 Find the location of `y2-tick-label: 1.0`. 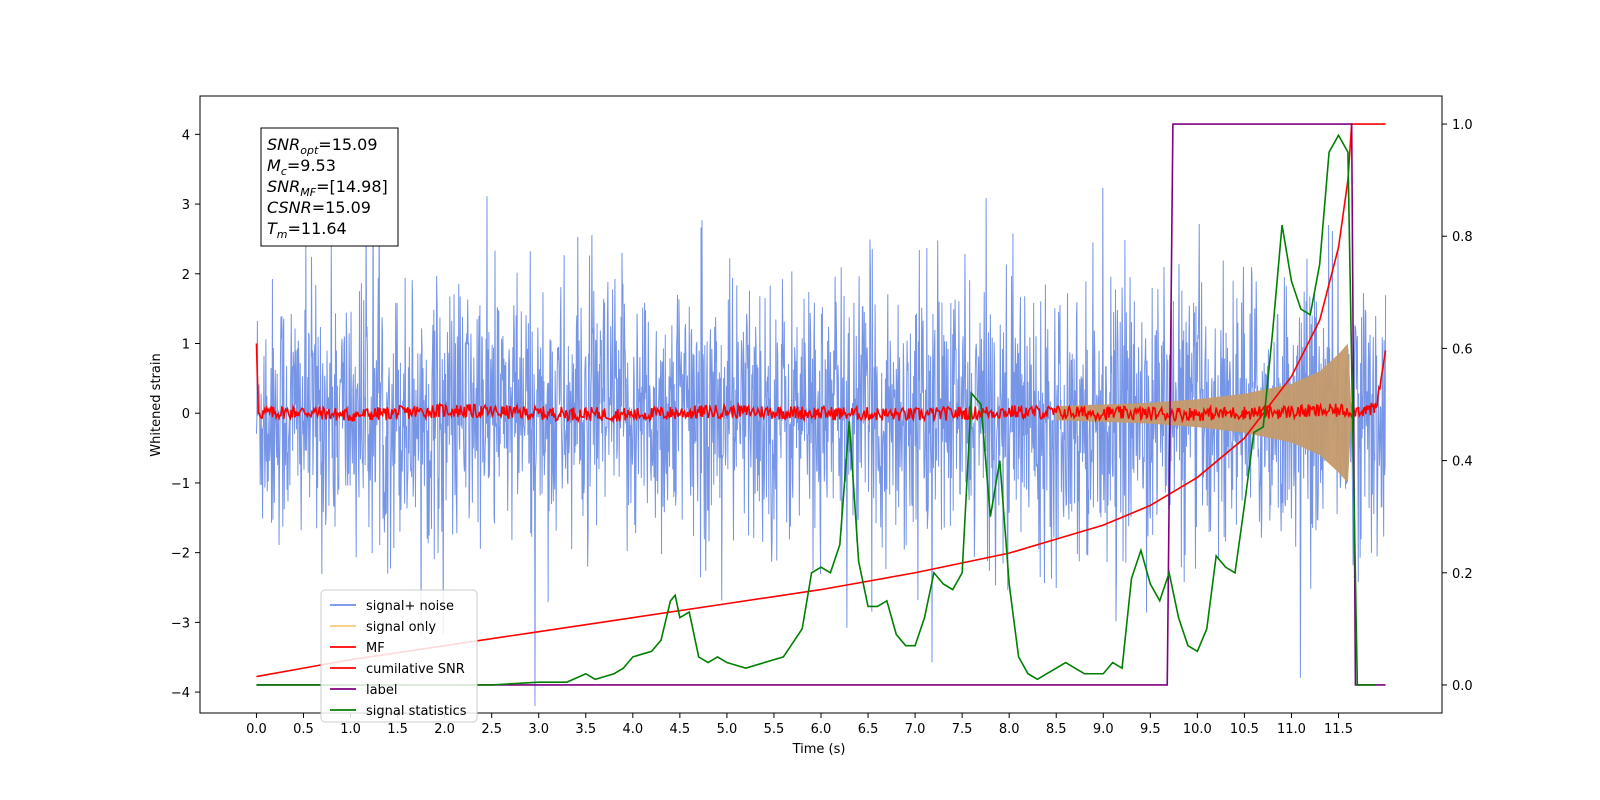

y2-tick-label: 1.0 is located at coordinates (1462, 125).